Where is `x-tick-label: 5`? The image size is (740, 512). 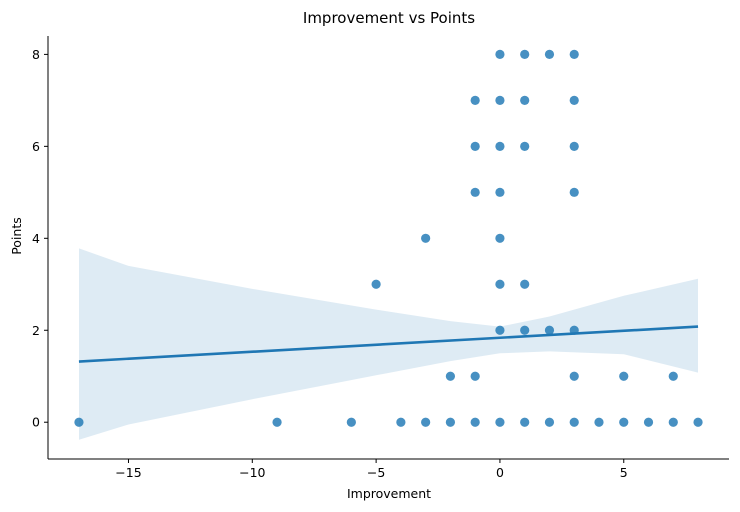
x-tick-label: 5 is located at coordinates (624, 472).